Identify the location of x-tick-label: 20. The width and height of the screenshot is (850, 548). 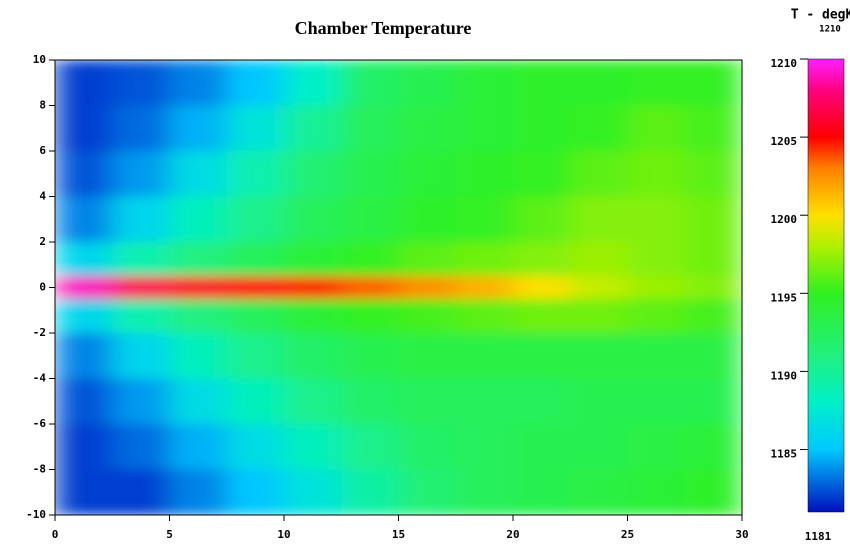
(512, 534).